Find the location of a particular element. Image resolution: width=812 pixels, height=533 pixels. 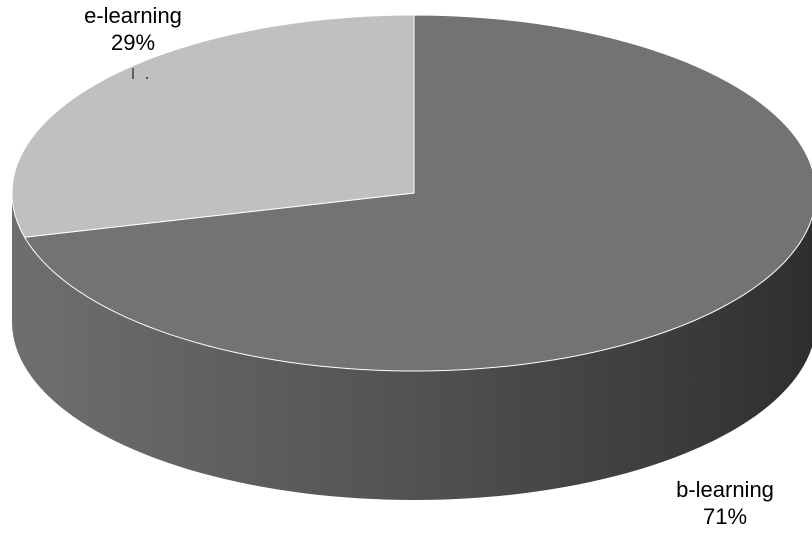

slice-percent: 71% is located at coordinates (725, 516).